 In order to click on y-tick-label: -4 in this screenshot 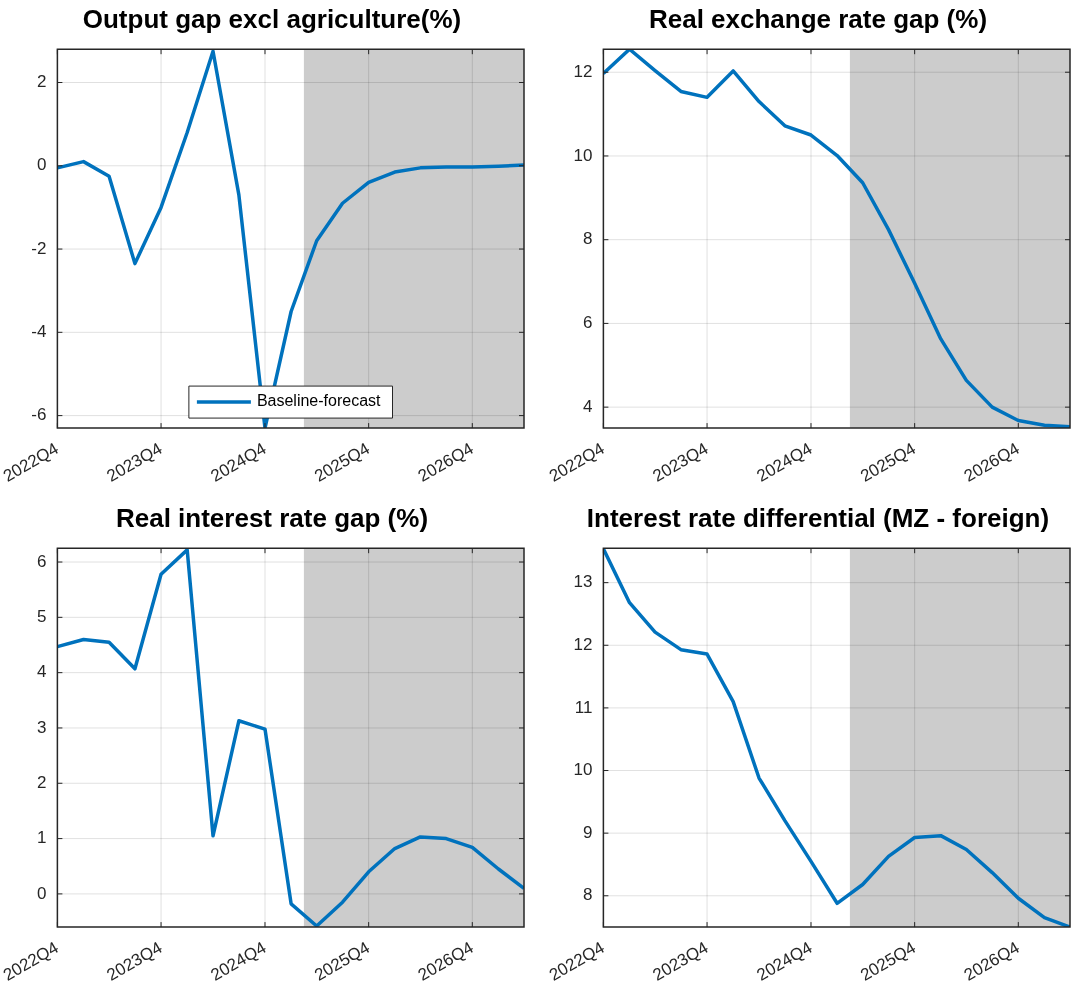, I will do `click(39, 332)`.